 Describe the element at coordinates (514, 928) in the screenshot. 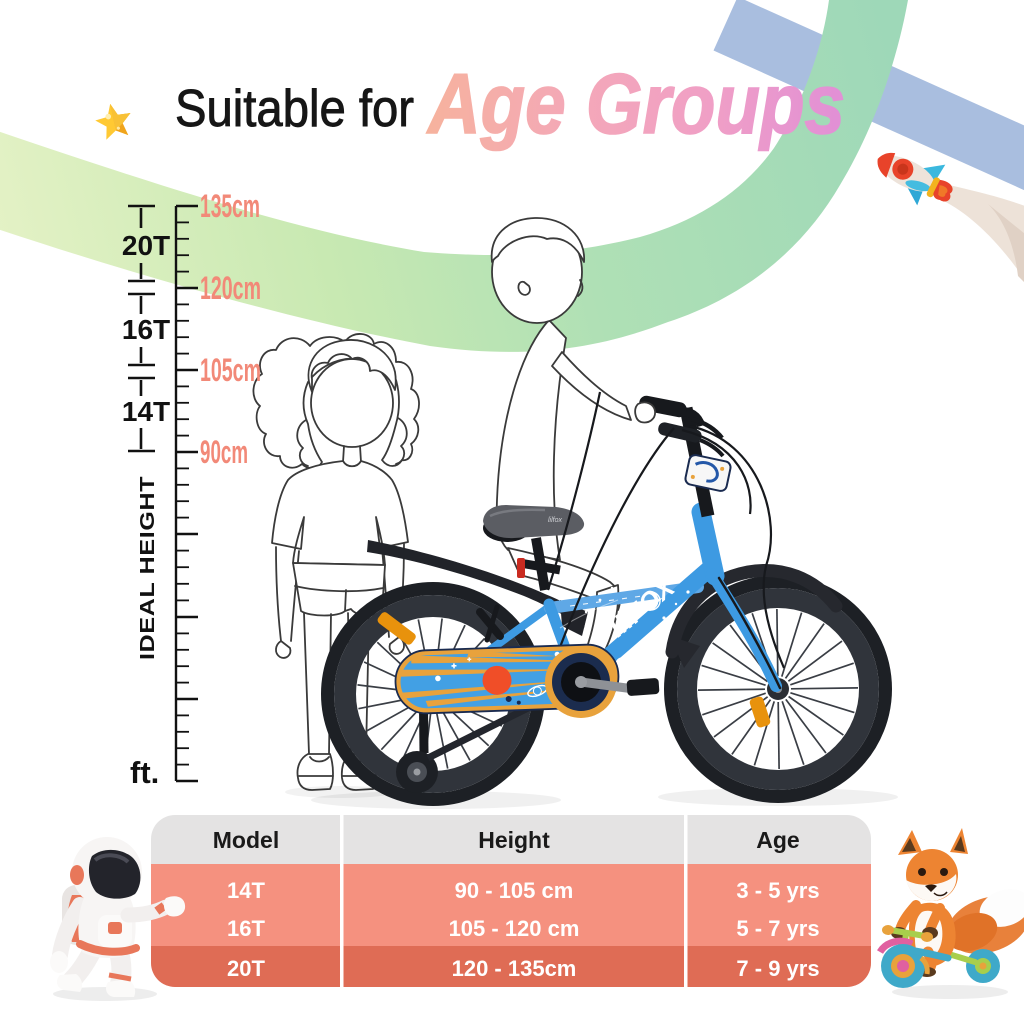

I see `svg-text: 105 - 120 cm` at that location.